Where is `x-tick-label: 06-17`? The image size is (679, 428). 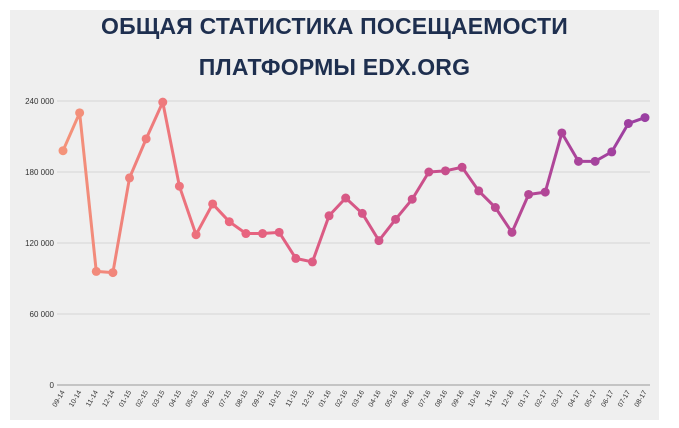 x-tick-label: 06-17 is located at coordinates (607, 398).